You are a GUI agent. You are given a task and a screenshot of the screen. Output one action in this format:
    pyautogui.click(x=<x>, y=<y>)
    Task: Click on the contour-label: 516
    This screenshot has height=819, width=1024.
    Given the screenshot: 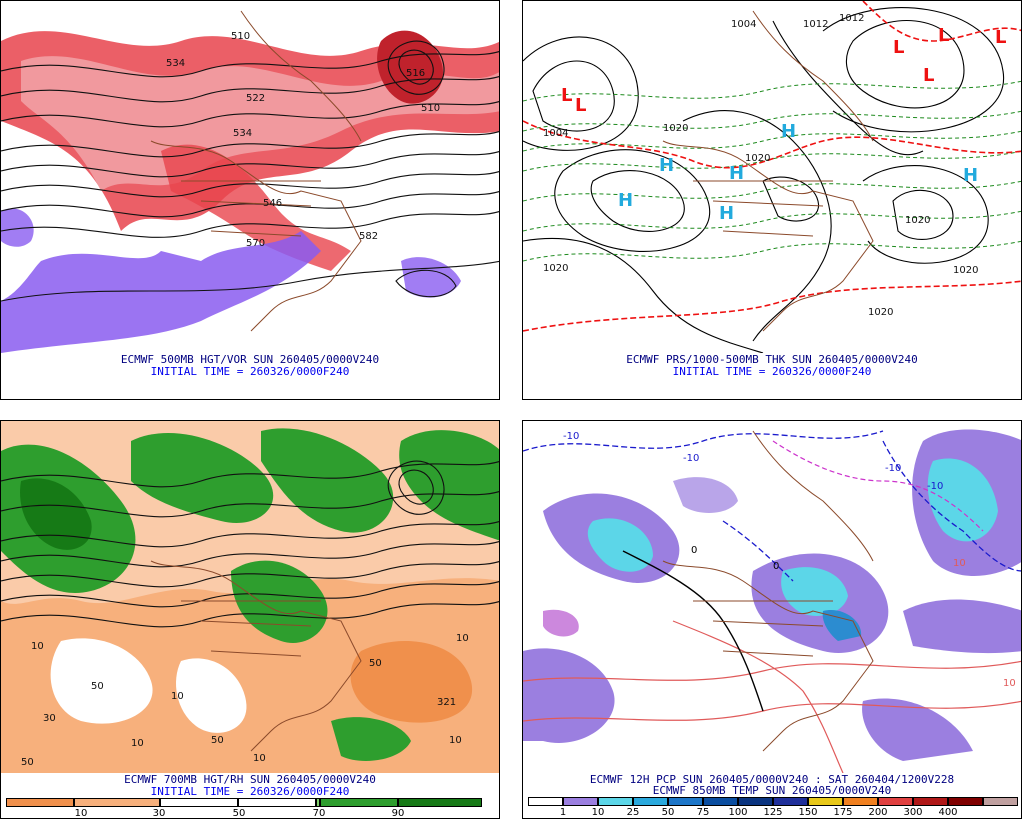 What is the action you would take?
    pyautogui.click(x=415, y=73)
    